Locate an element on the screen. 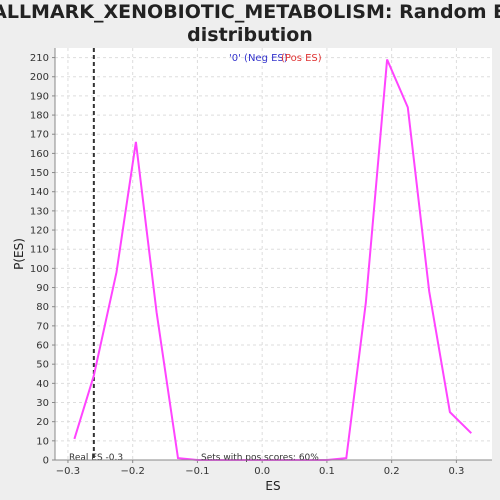 This screenshot has height=500, width=500. x-tick-label: −0.1 is located at coordinates (197, 471).